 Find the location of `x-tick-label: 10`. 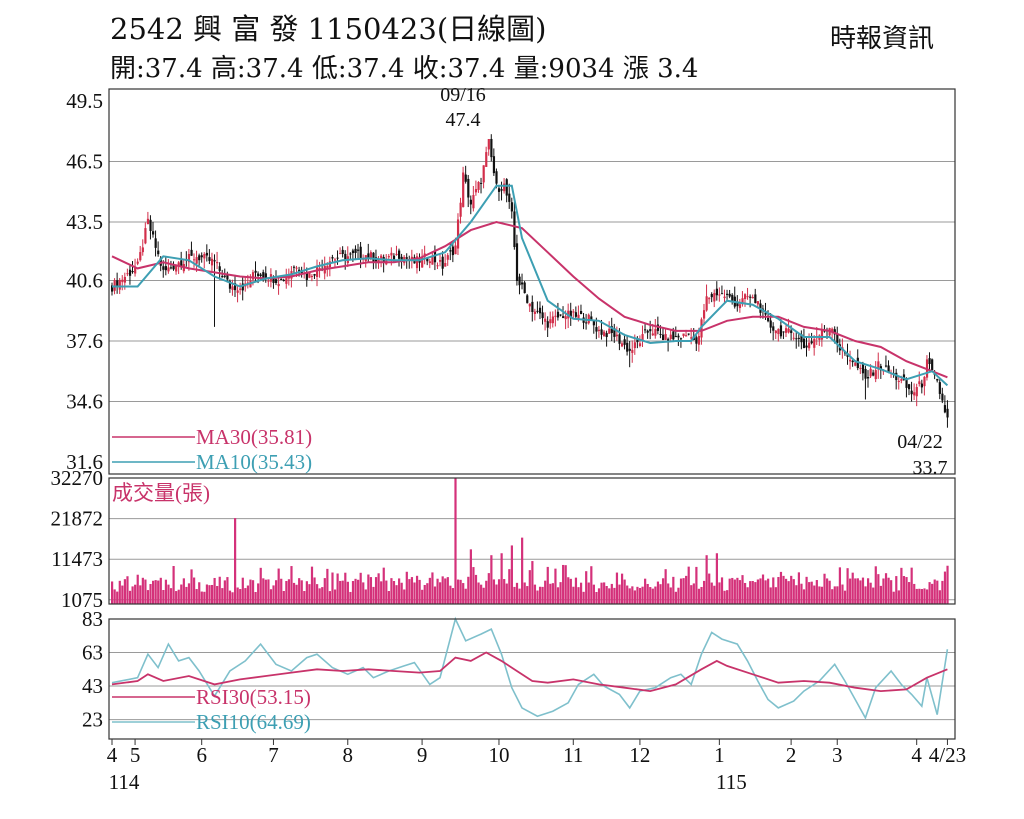

x-tick-label: 10 is located at coordinates (498, 755).